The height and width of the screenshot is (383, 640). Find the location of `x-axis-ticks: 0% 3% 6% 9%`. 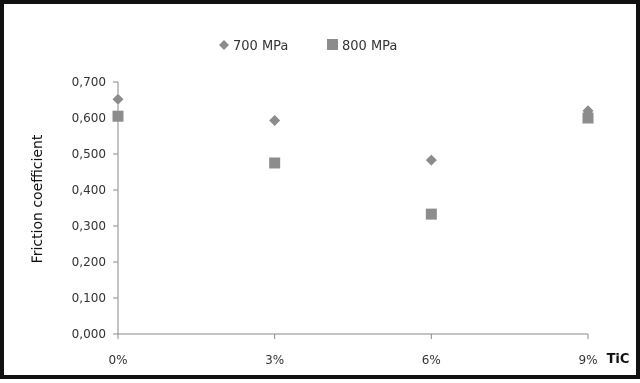

x-axis-ticks: 0% 3% 6% 9% is located at coordinates (352, 350).